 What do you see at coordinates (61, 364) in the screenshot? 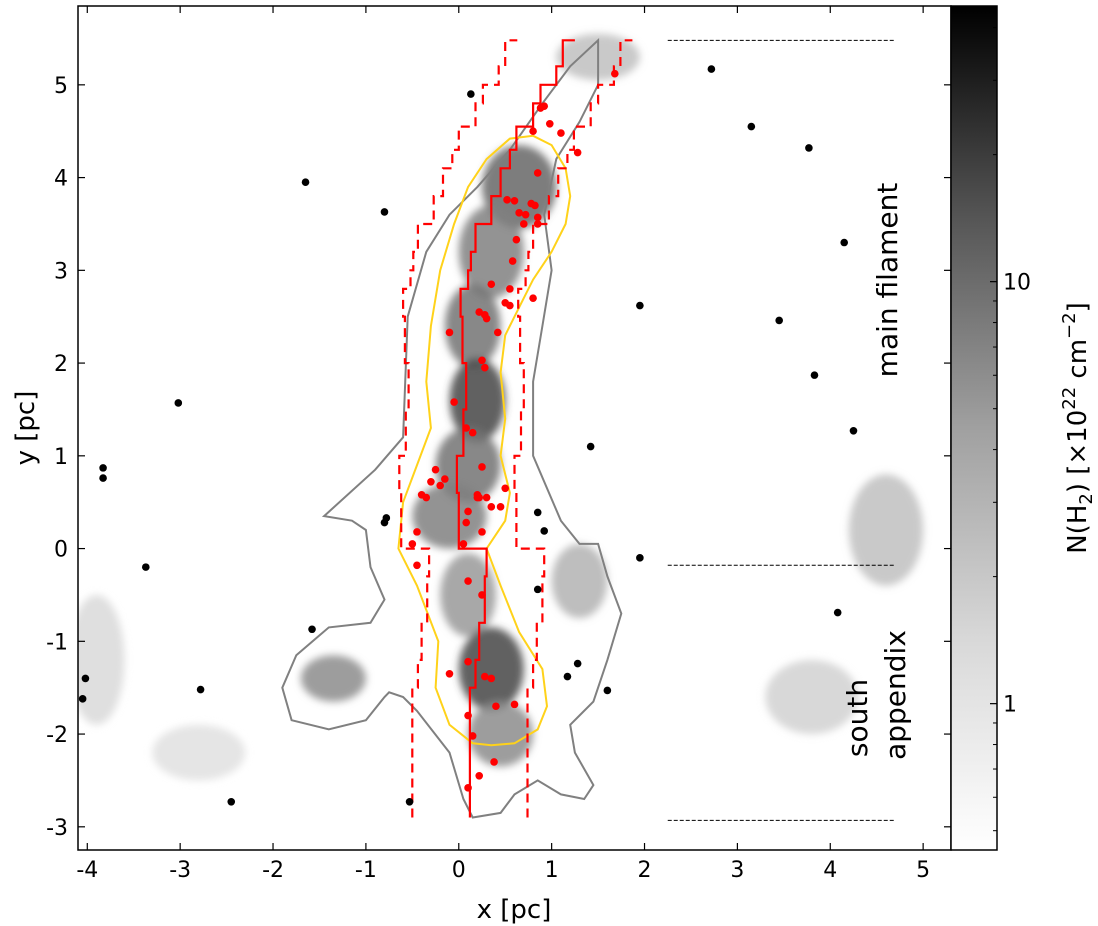
I see `y-tick-label: 2` at bounding box center [61, 364].